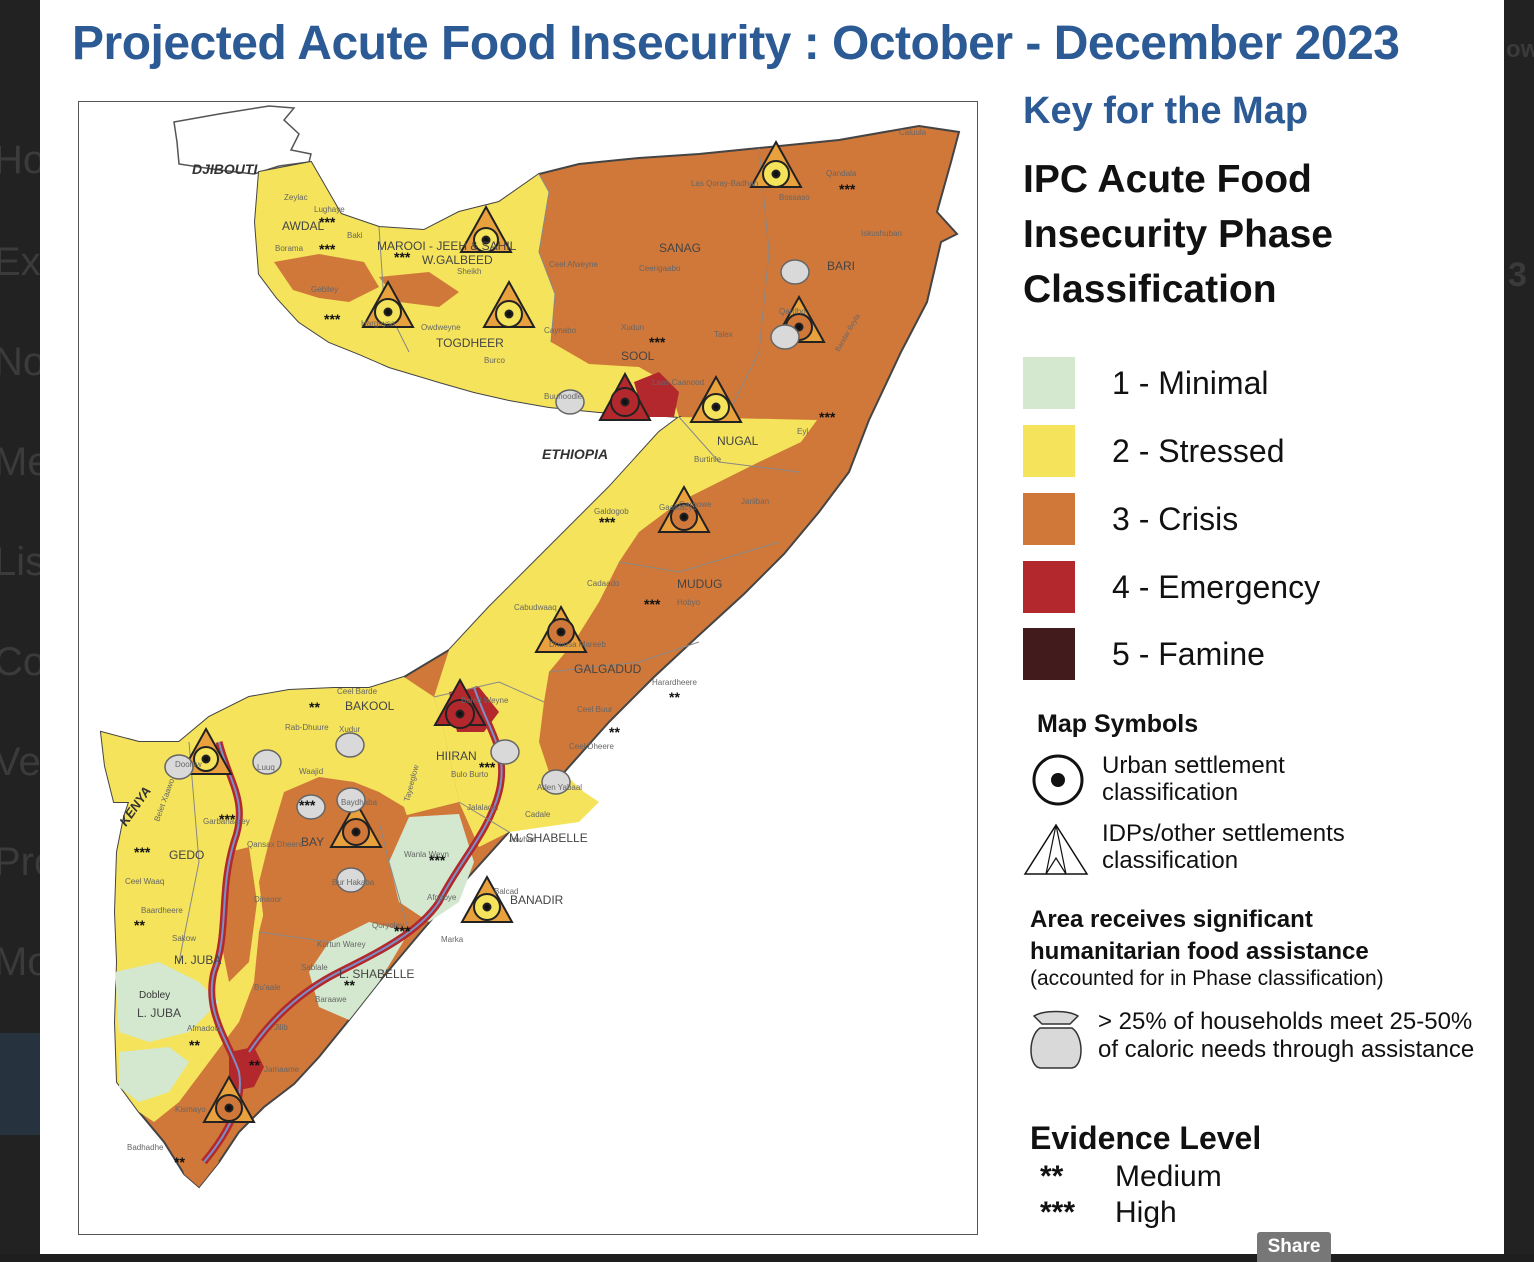 The width and height of the screenshot is (1534, 1262). What do you see at coordinates (447, 246) in the screenshot?
I see `region-label: MAROOI - JEEH & SAHIL` at bounding box center [447, 246].